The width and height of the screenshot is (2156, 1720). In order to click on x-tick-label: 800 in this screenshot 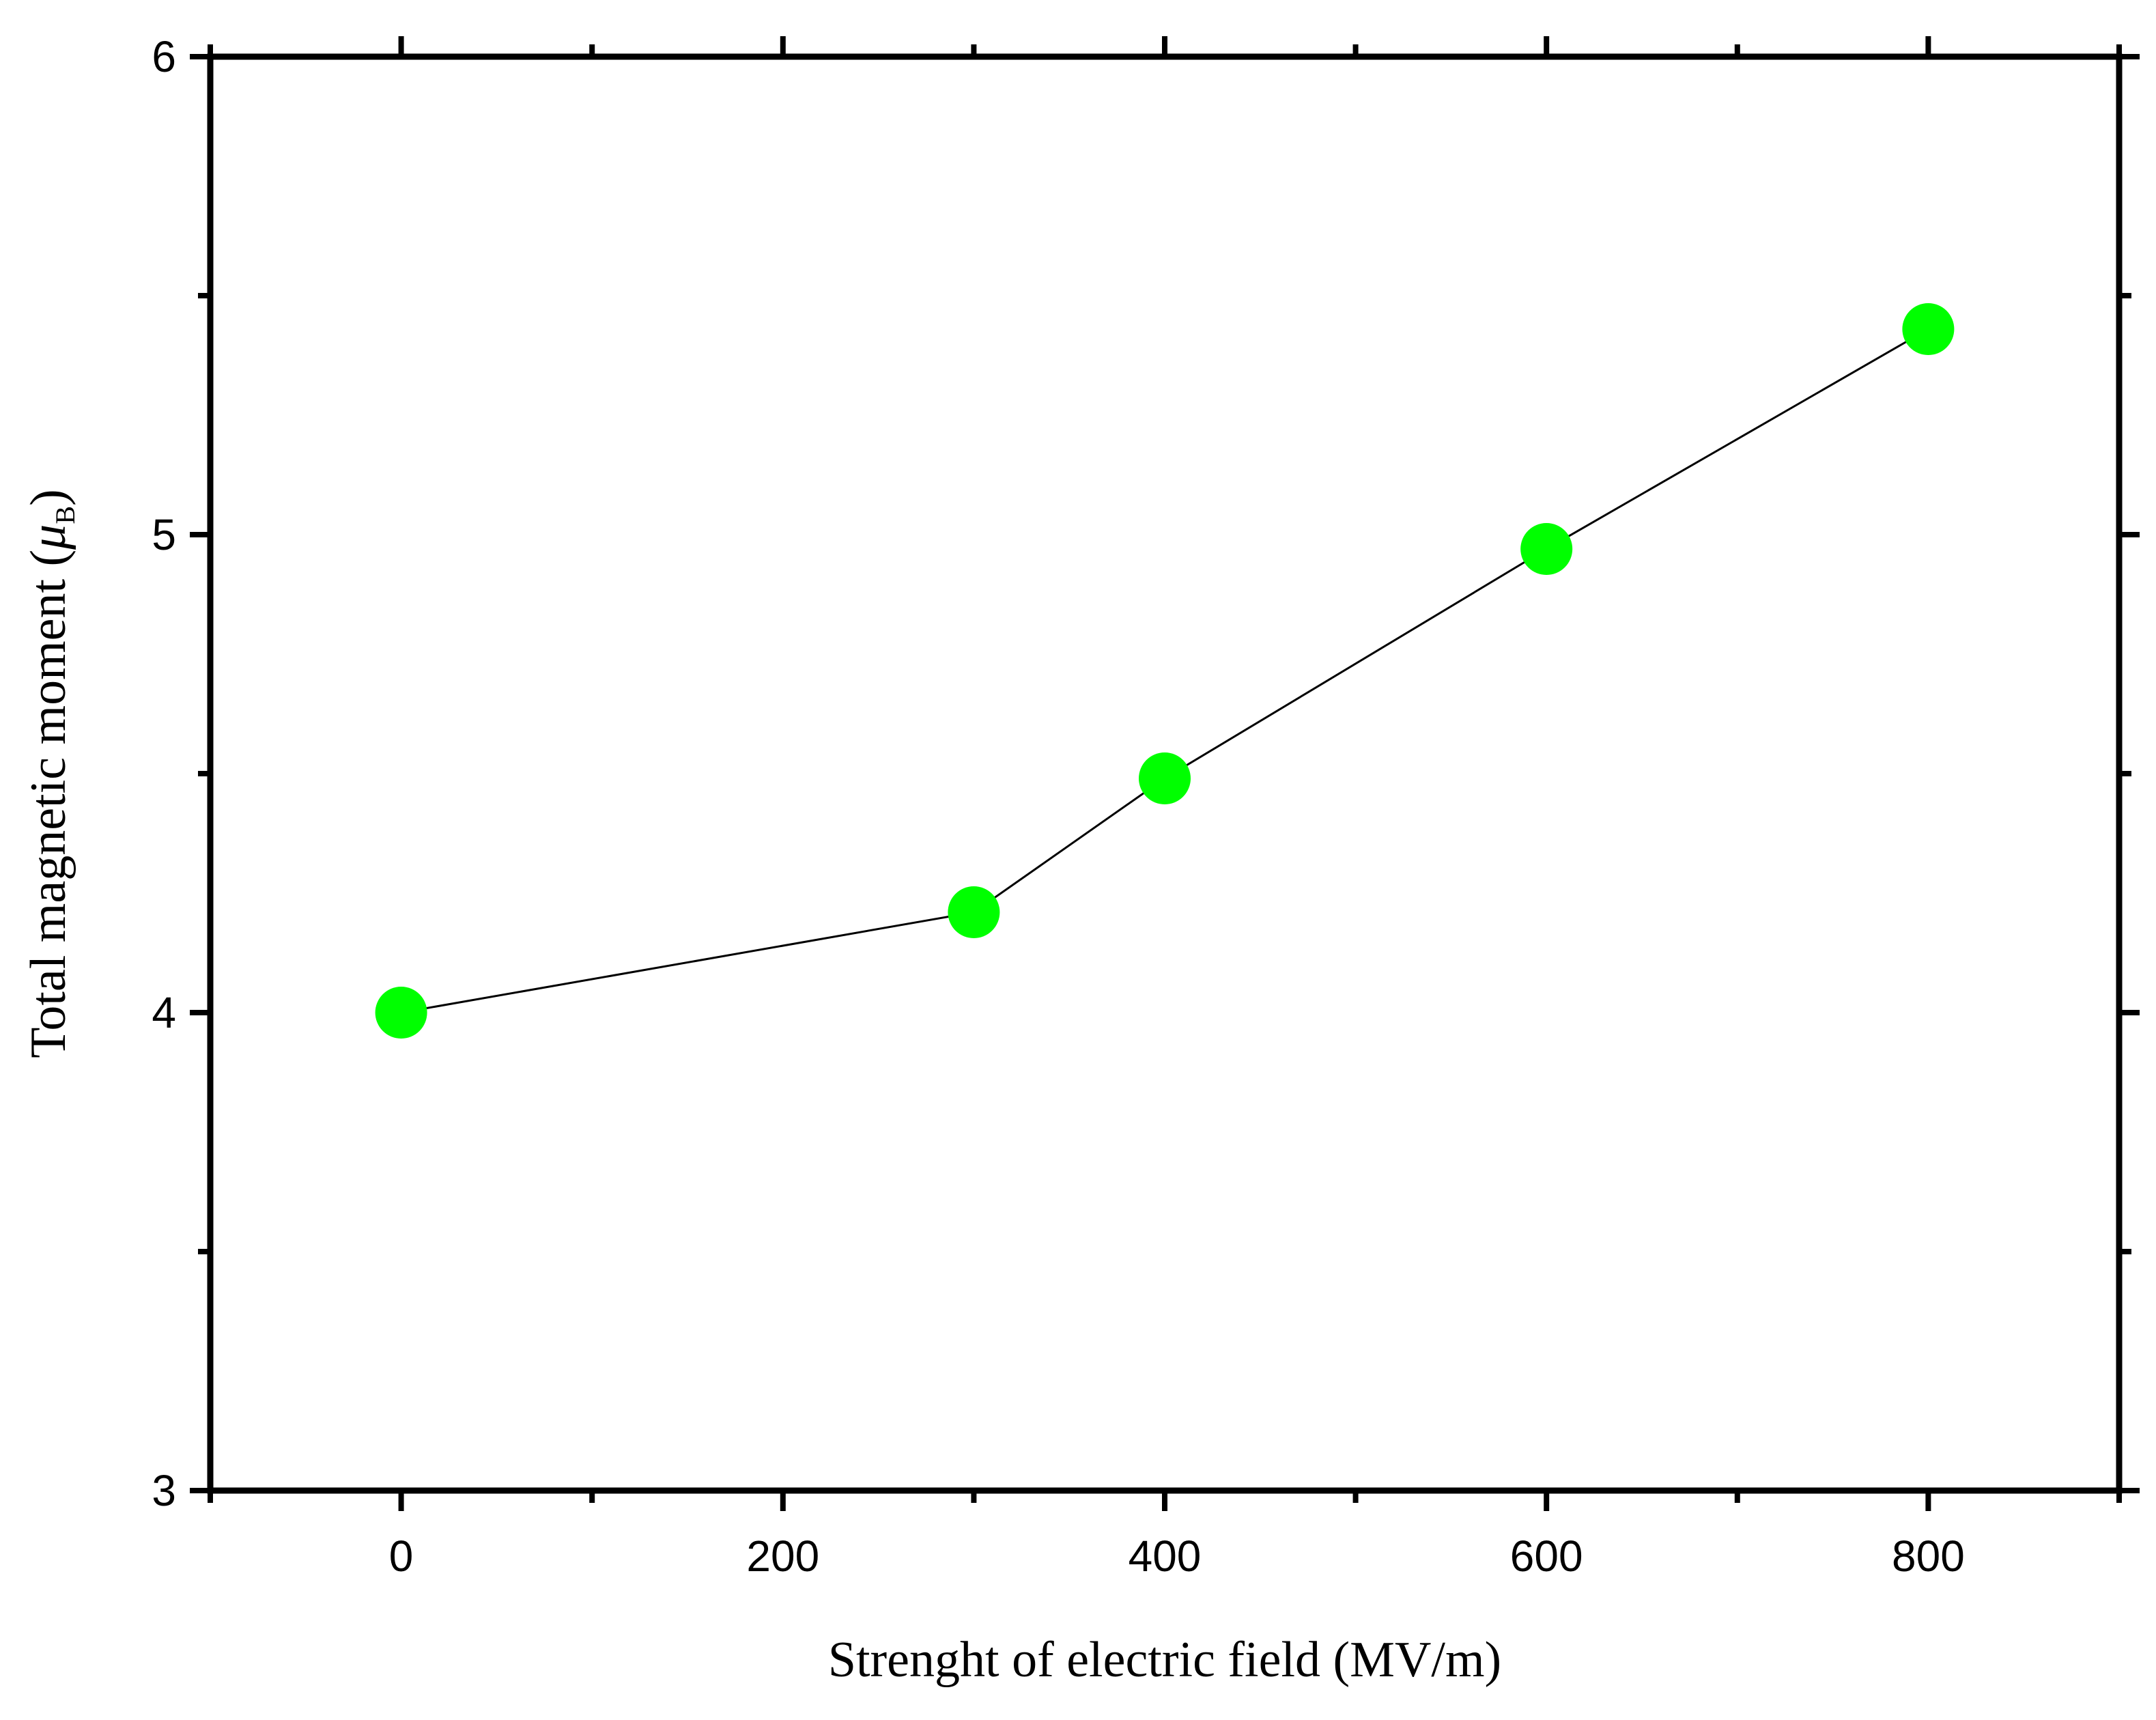, I will do `click(1929, 1556)`.